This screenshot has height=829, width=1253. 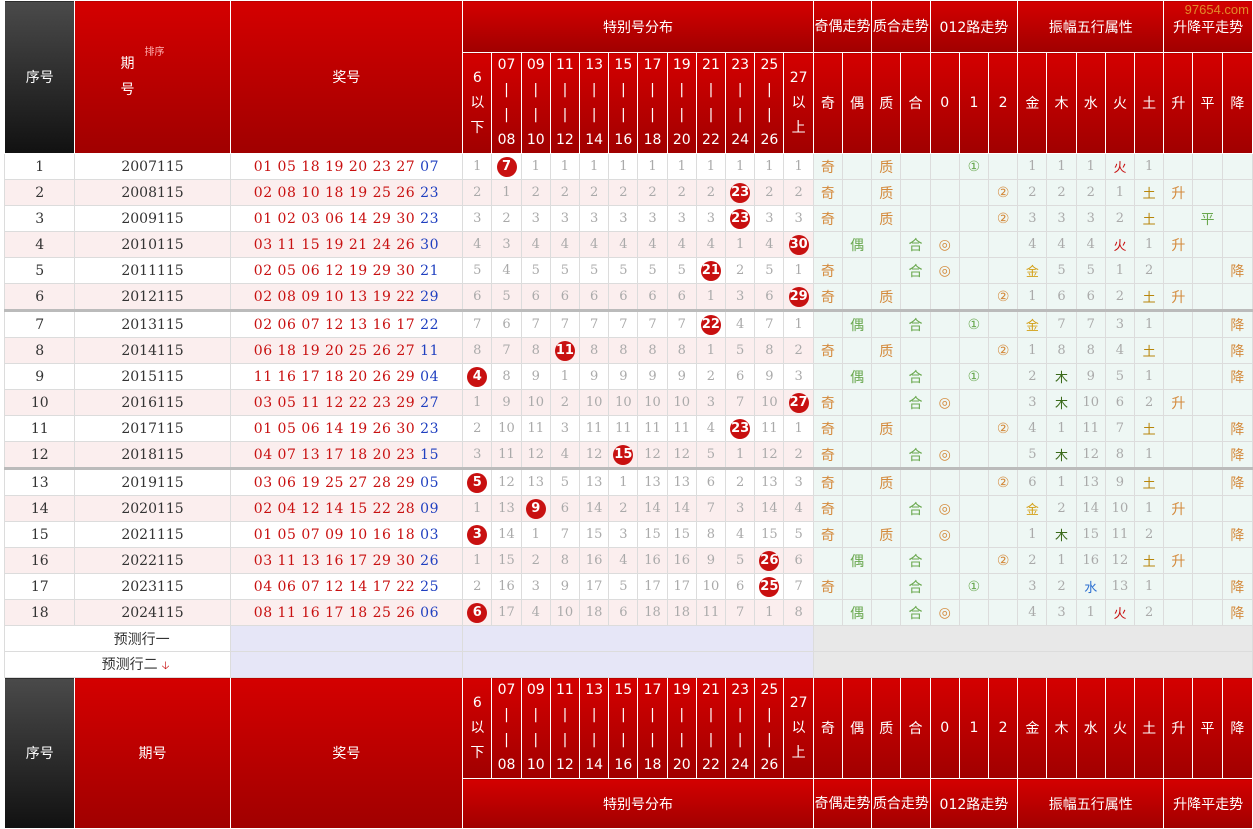 I want to click on odd-even-cell: 偶, so click(x=857, y=376).